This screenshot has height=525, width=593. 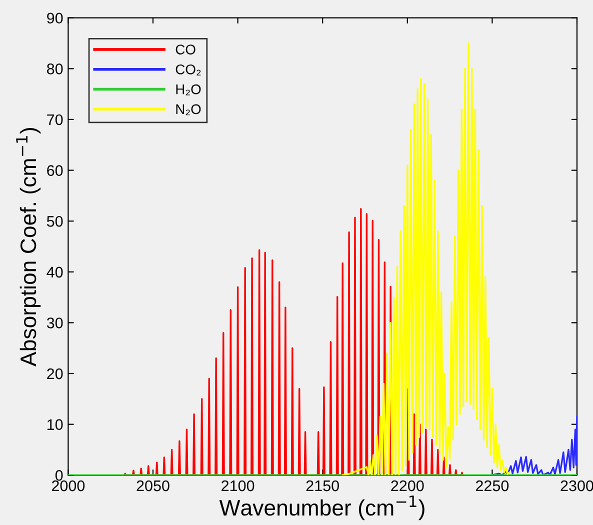 I want to click on y-tick-label: 40, so click(x=54, y=272).